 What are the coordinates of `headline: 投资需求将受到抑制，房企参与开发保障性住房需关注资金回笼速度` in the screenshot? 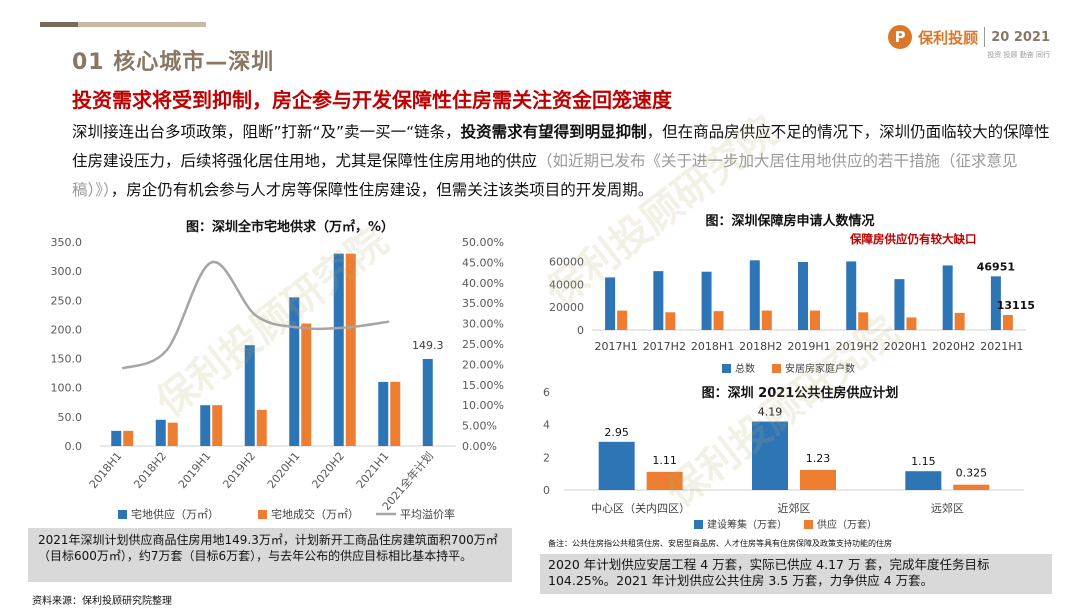 It's located at (372, 100).